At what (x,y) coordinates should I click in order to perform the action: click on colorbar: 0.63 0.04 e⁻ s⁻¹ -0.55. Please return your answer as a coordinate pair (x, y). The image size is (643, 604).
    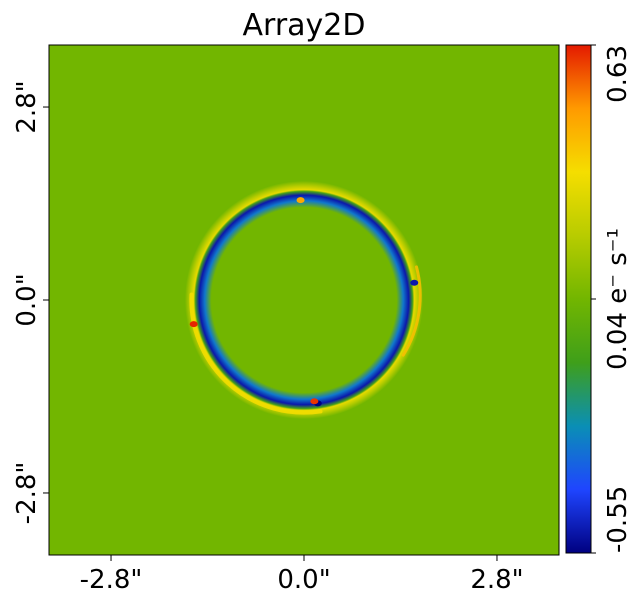
    Looking at the image, I should click on (599, 299).